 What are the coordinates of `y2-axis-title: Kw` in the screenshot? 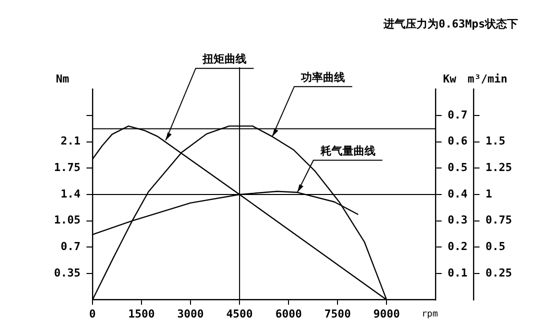 It's located at (450, 79).